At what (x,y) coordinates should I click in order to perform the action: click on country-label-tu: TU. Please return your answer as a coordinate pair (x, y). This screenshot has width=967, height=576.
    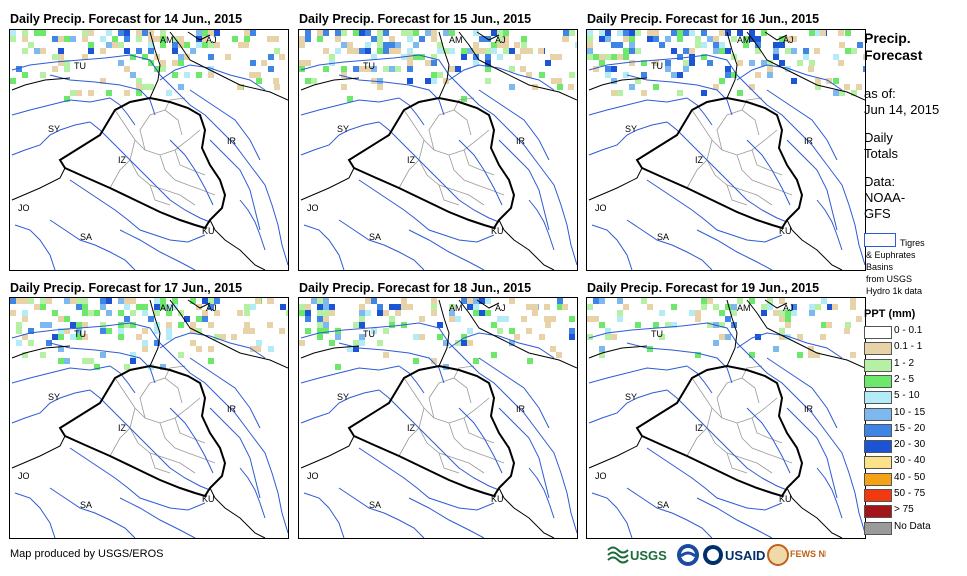
    Looking at the image, I should click on (369, 66).